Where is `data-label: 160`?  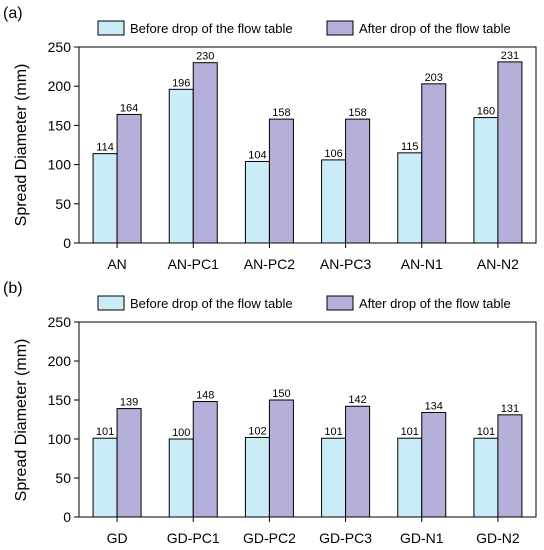
data-label: 160 is located at coordinates (486, 112).